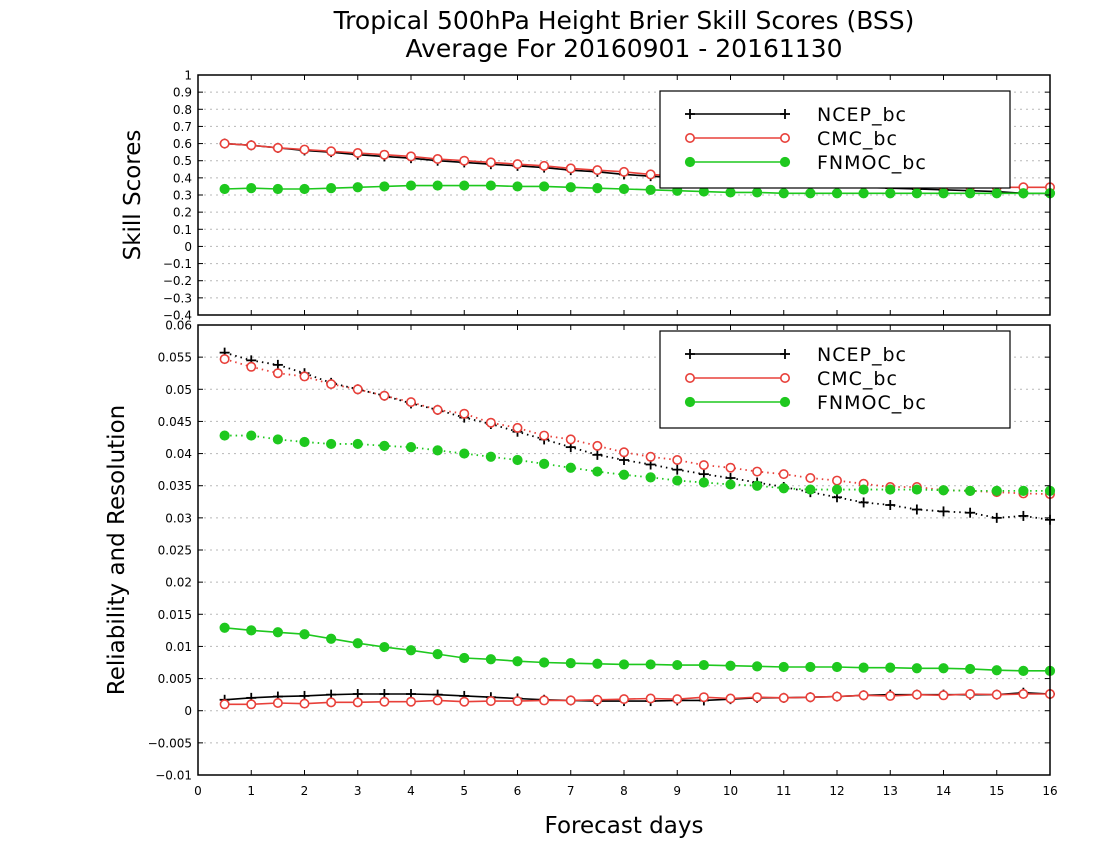 This screenshot has width=1100, height=850. I want to click on top-legend-entry-fnmoc-bc: FNMOC_bc, so click(805, 163).